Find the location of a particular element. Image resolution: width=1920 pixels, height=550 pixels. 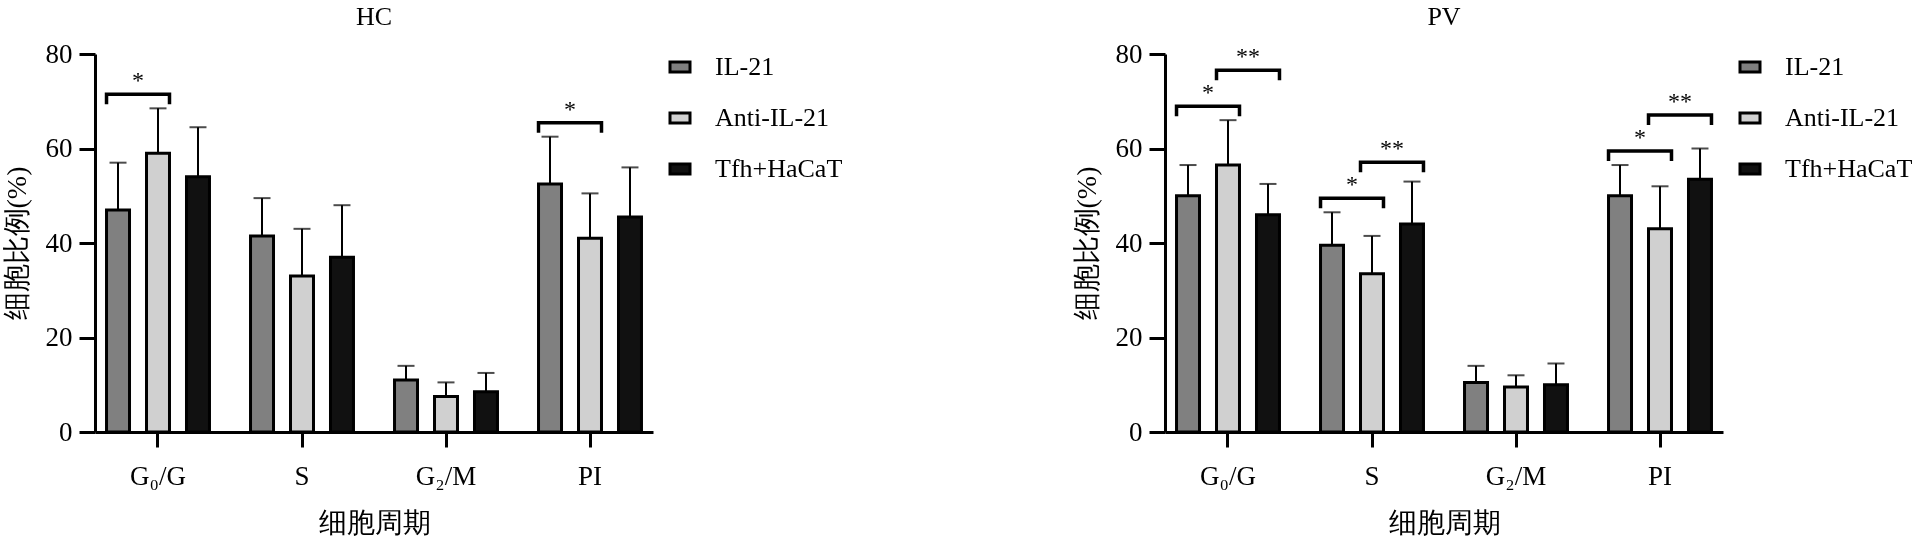

chart-title: PV is located at coordinates (1444, 16).